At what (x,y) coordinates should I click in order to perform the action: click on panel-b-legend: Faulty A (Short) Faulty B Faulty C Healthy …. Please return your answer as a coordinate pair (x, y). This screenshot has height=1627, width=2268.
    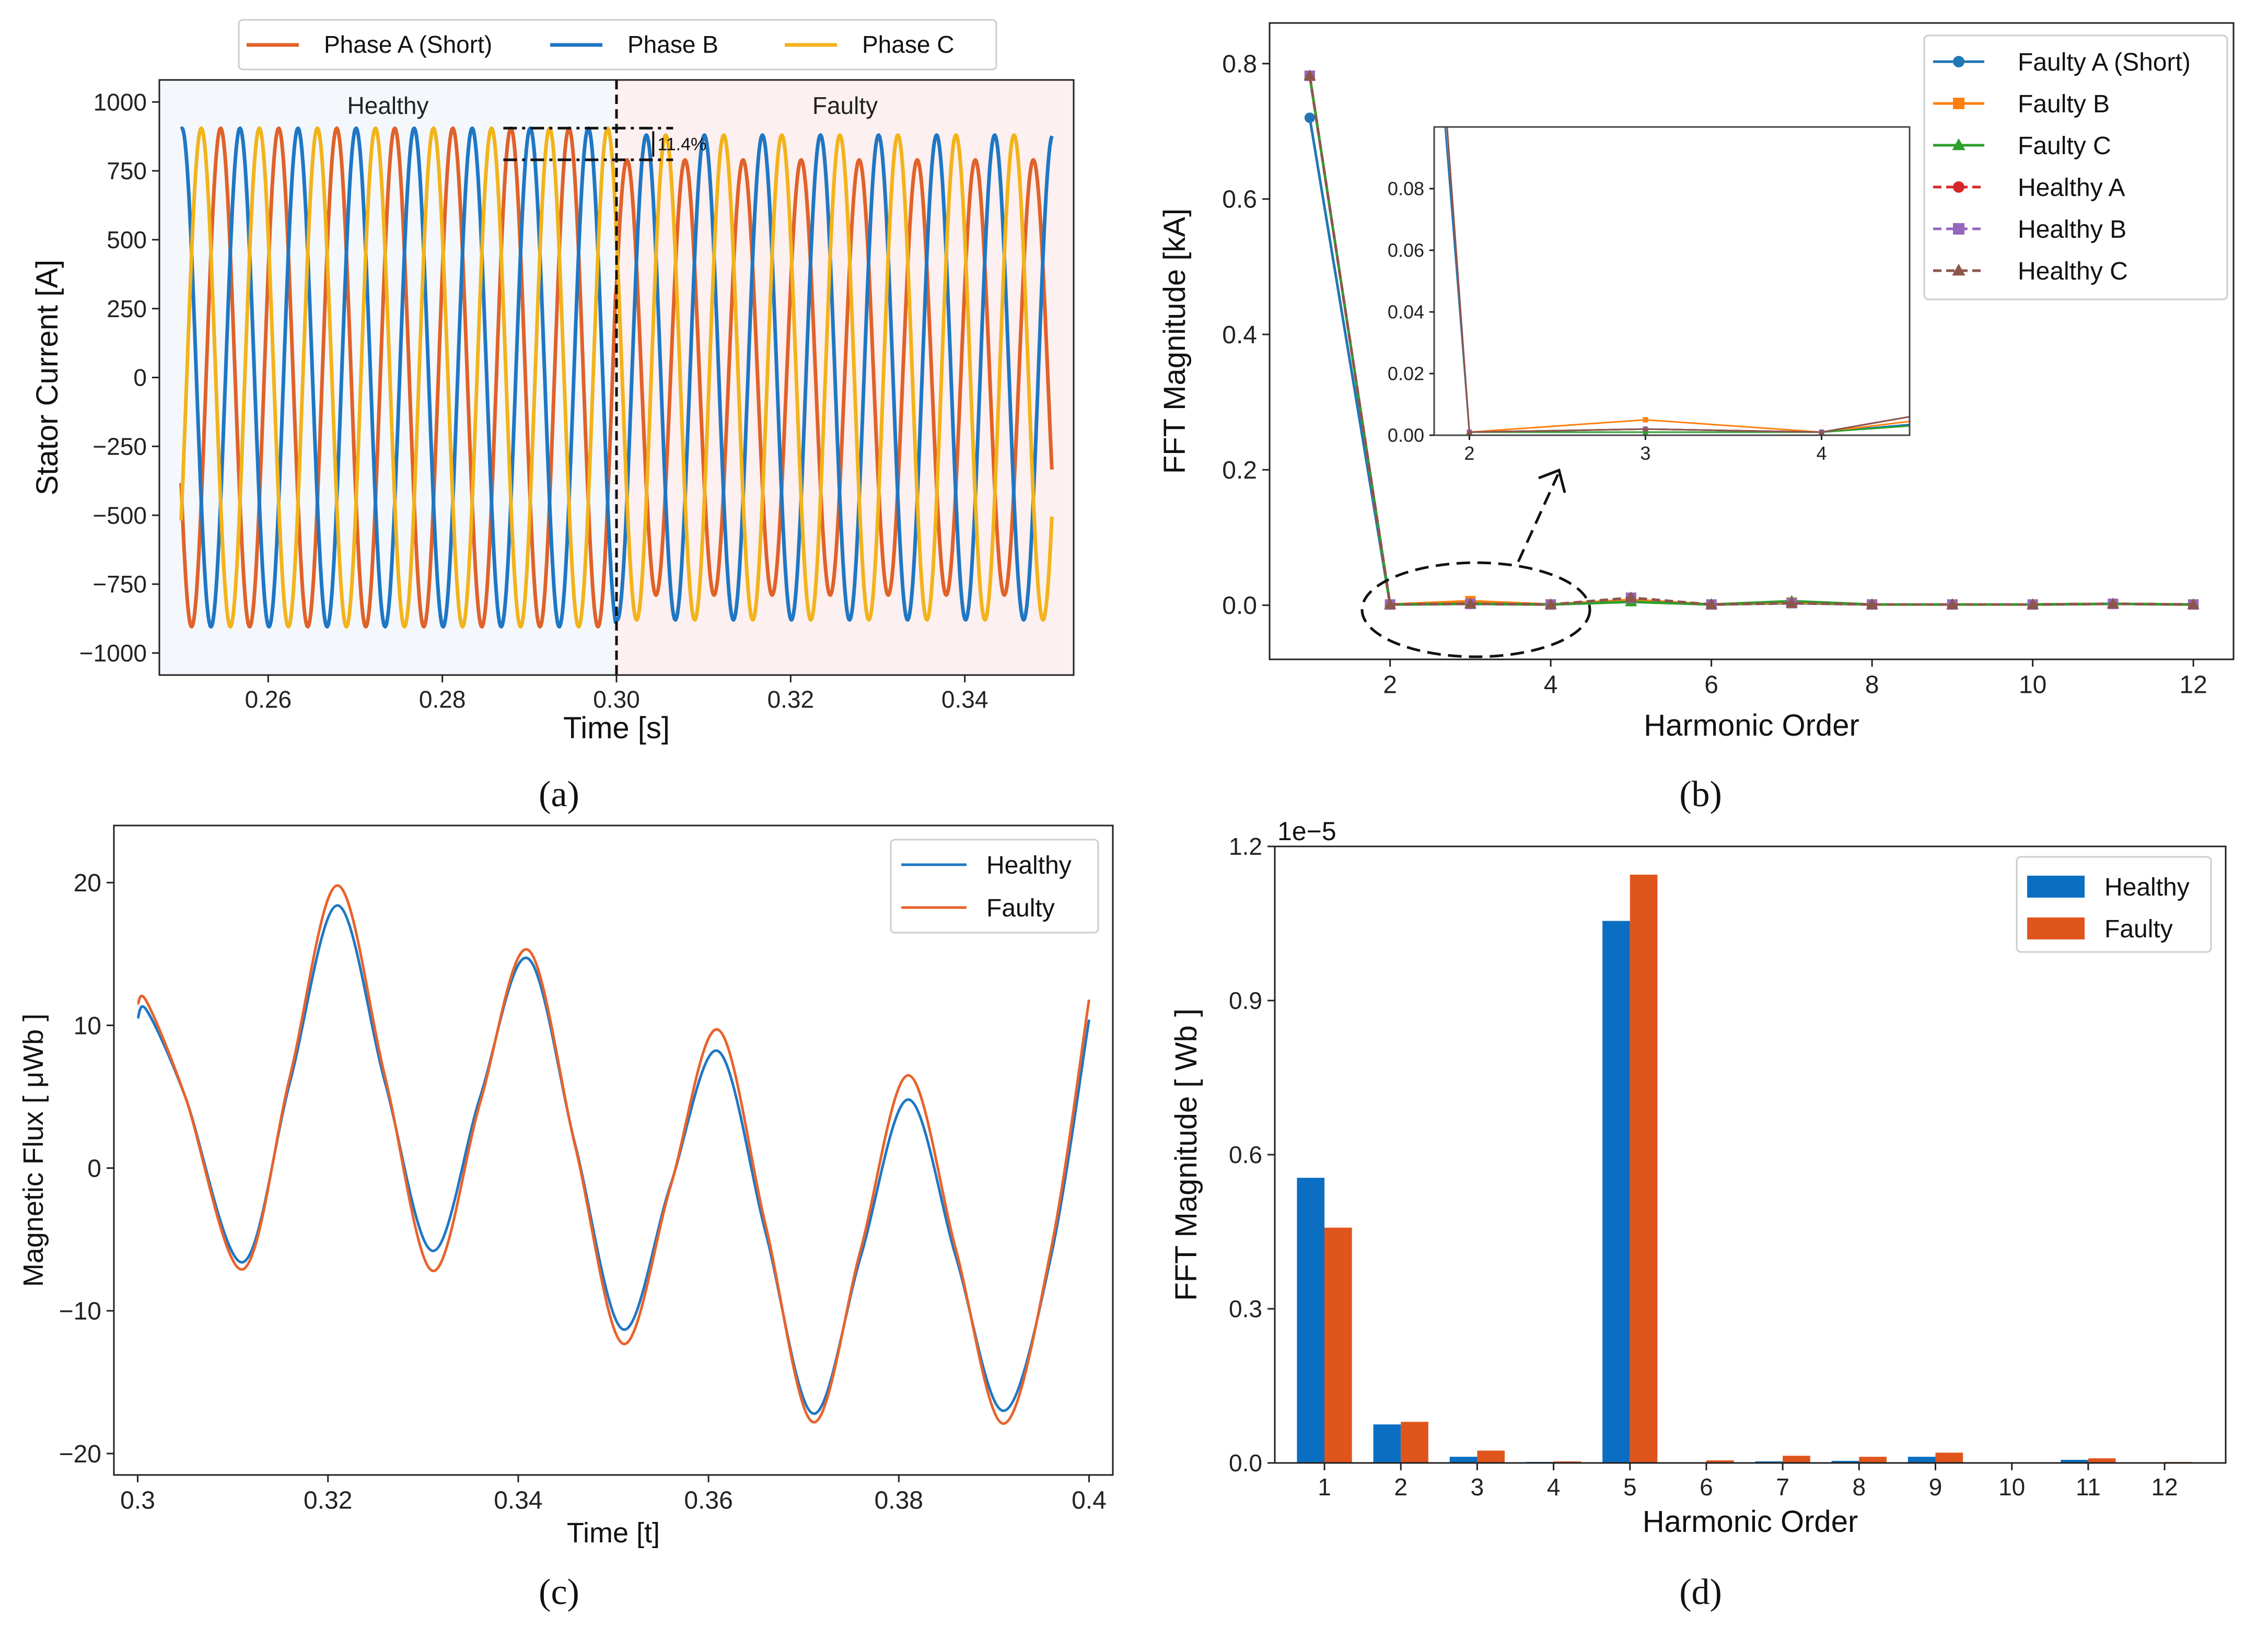
    Looking at the image, I should click on (2075, 167).